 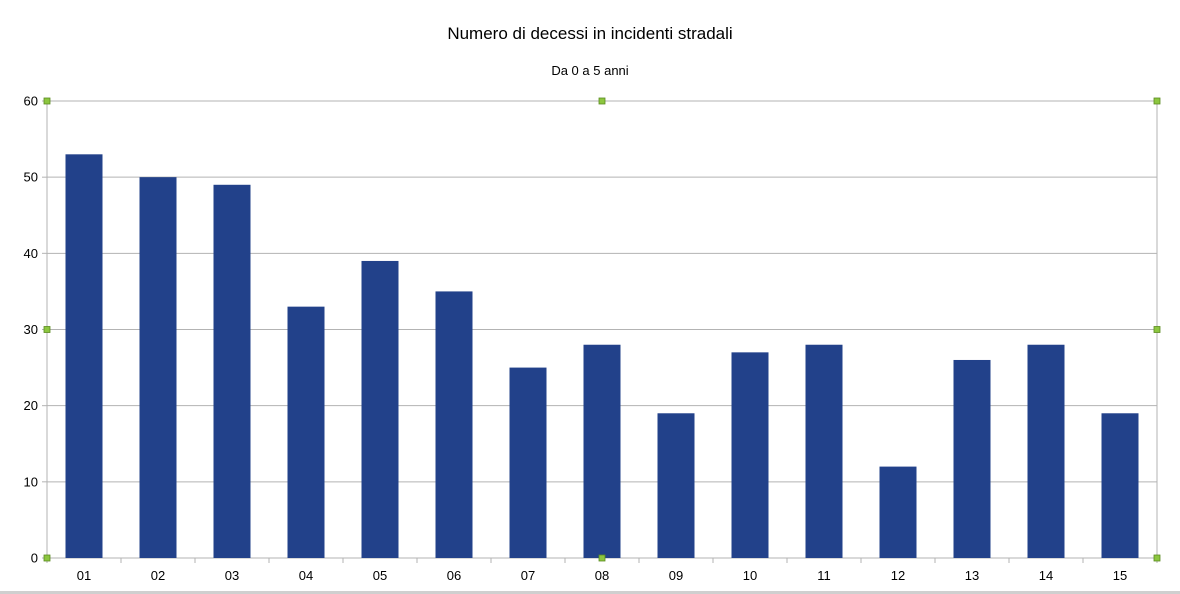 I want to click on y-tick-label: 0, so click(x=34, y=558).